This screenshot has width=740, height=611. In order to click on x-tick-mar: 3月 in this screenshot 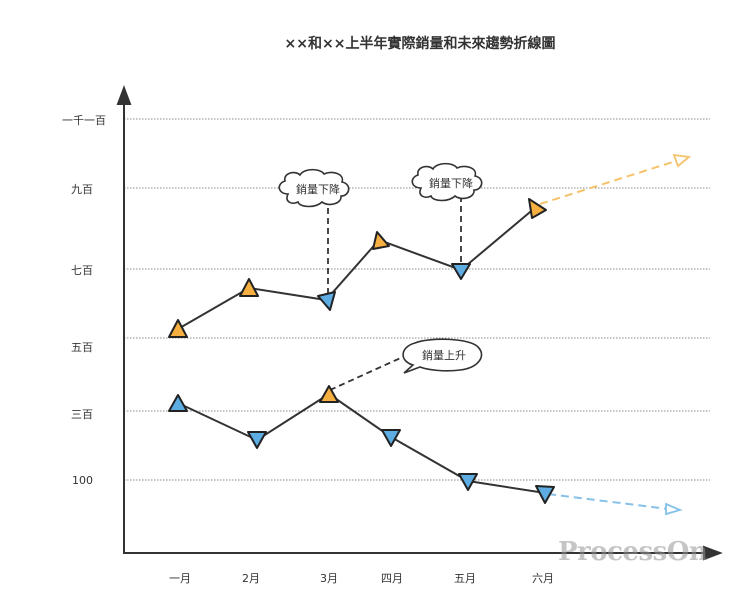, I will do `click(329, 578)`.